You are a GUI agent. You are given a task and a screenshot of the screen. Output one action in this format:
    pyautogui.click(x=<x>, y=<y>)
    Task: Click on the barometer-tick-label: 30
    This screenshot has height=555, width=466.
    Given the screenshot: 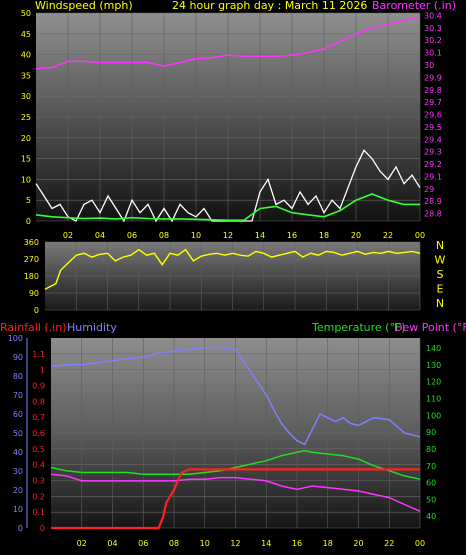 What is the action you would take?
    pyautogui.click(x=429, y=65)
    